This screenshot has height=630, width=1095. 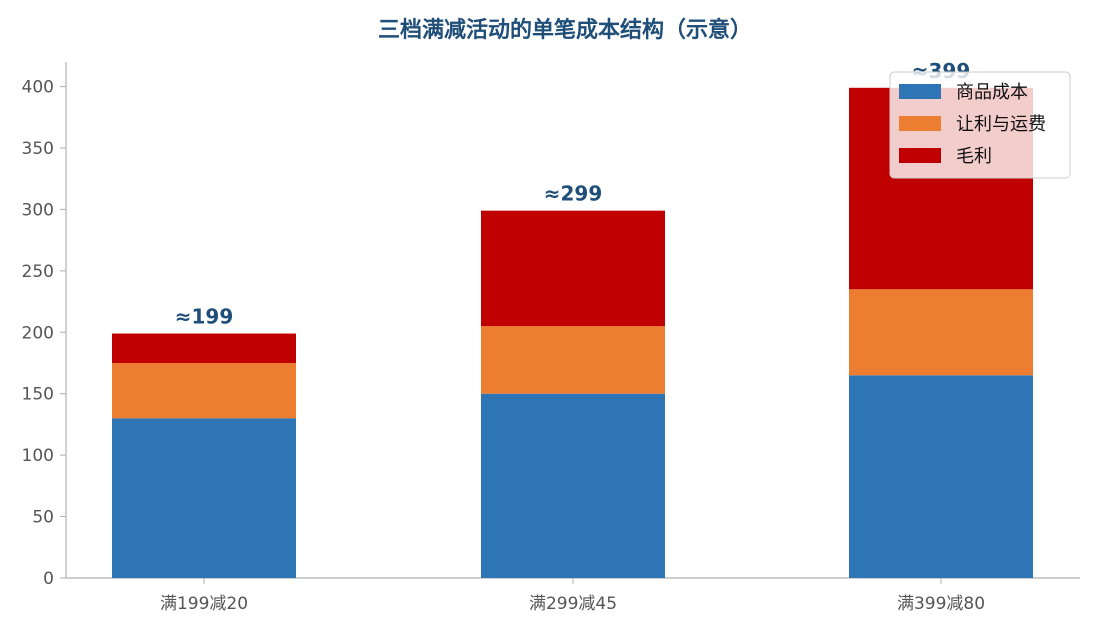 What do you see at coordinates (204, 317) in the screenshot?
I see `total-label: ≈199` at bounding box center [204, 317].